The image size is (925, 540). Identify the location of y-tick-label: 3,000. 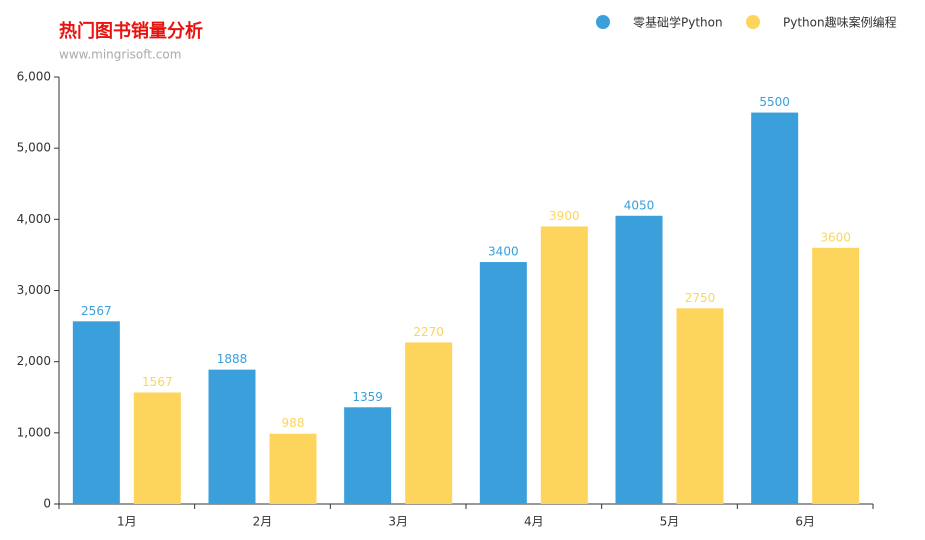
(34, 290).